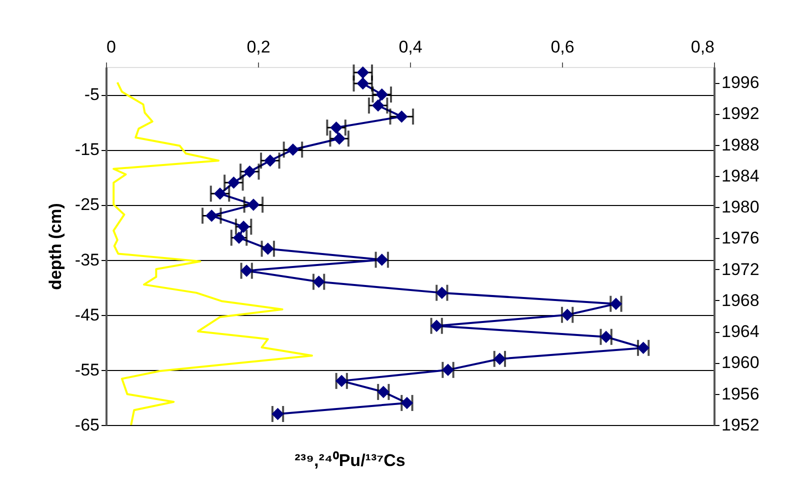 This screenshot has height=482, width=791. I want to click on y2-tick-label: 1968, so click(741, 300).